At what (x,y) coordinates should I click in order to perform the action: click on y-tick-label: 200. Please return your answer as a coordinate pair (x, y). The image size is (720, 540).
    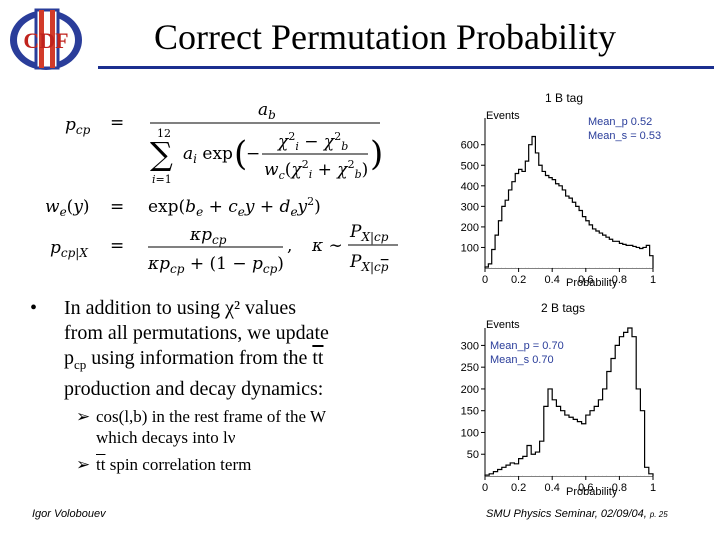
    Looking at the image, I should click on (470, 228).